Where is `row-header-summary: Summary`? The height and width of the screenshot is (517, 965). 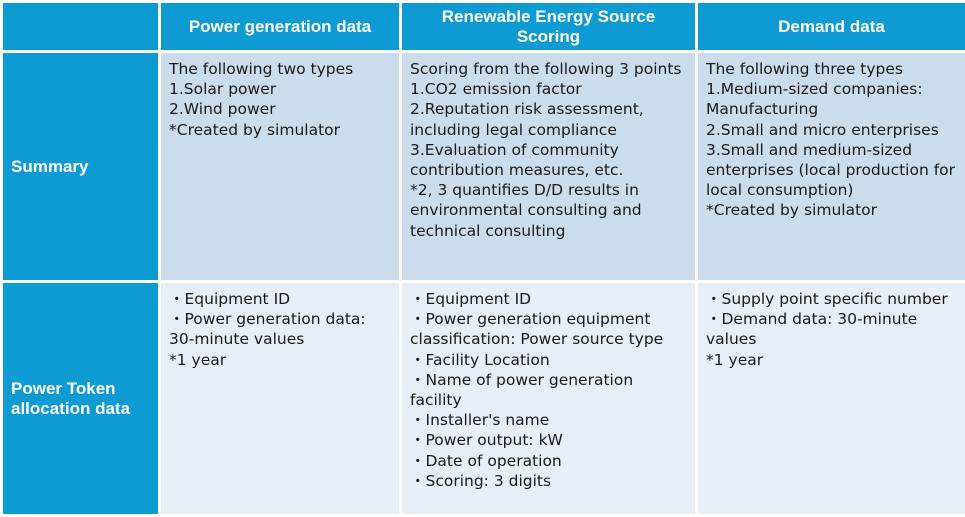 row-header-summary: Summary is located at coordinates (80, 166).